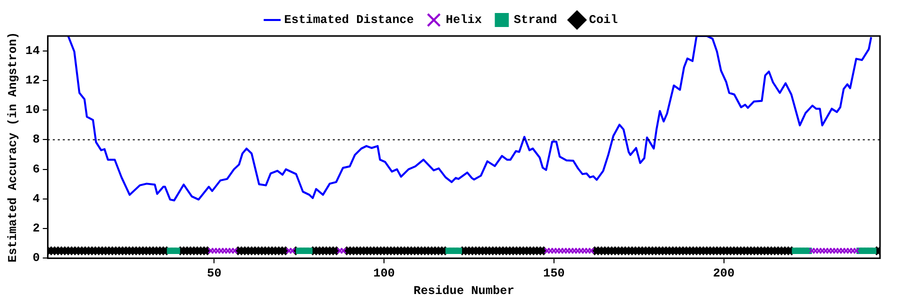 The height and width of the screenshot is (300, 900). I want to click on y-tick-label: 14, so click(32, 51).